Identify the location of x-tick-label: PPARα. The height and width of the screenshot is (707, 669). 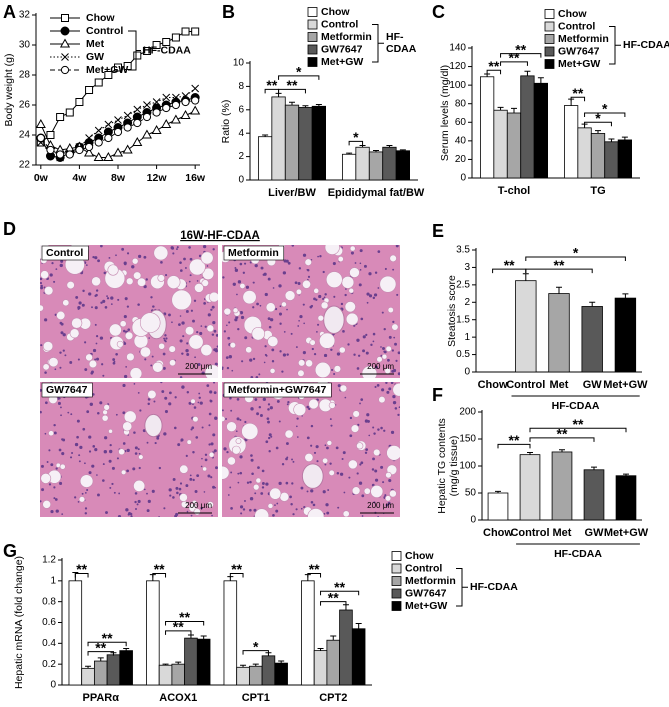
(100, 698).